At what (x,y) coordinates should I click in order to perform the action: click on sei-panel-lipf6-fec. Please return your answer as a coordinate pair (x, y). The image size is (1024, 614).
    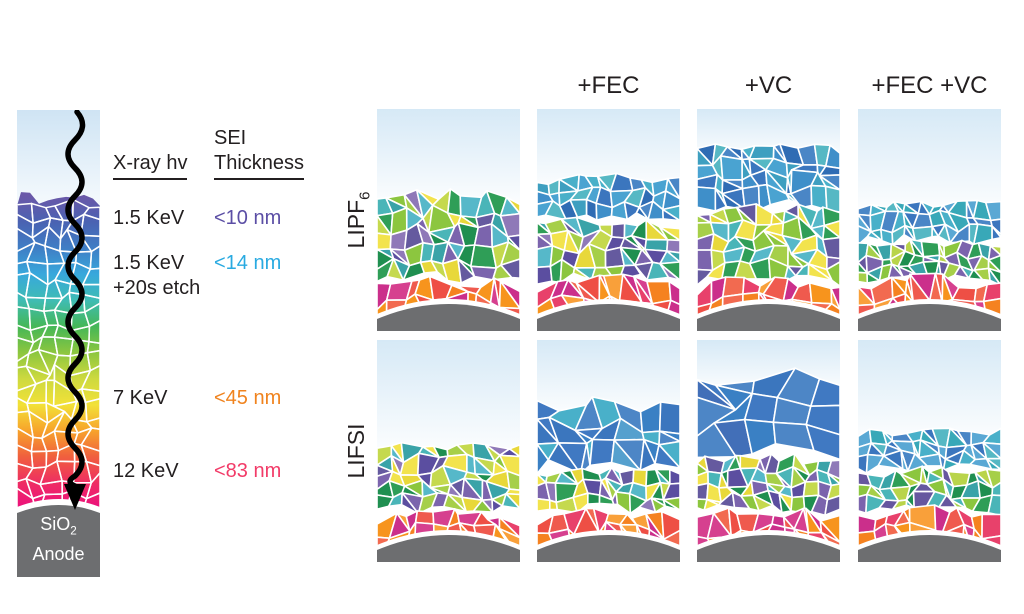
    Looking at the image, I should click on (608, 220).